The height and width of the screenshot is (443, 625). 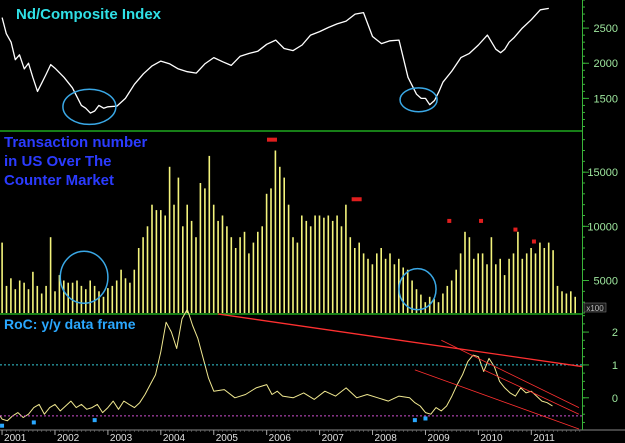 What do you see at coordinates (386, 438) in the screenshot?
I see `x-tick-label: 2008` at bounding box center [386, 438].